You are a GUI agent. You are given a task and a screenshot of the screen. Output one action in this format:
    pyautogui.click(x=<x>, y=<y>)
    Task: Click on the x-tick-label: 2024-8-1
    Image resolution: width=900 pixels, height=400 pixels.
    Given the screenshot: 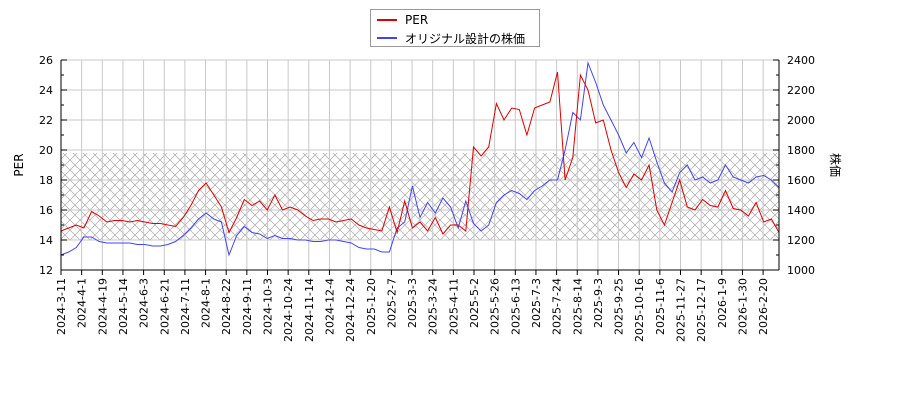 What is the action you would take?
    pyautogui.click(x=206, y=303)
    